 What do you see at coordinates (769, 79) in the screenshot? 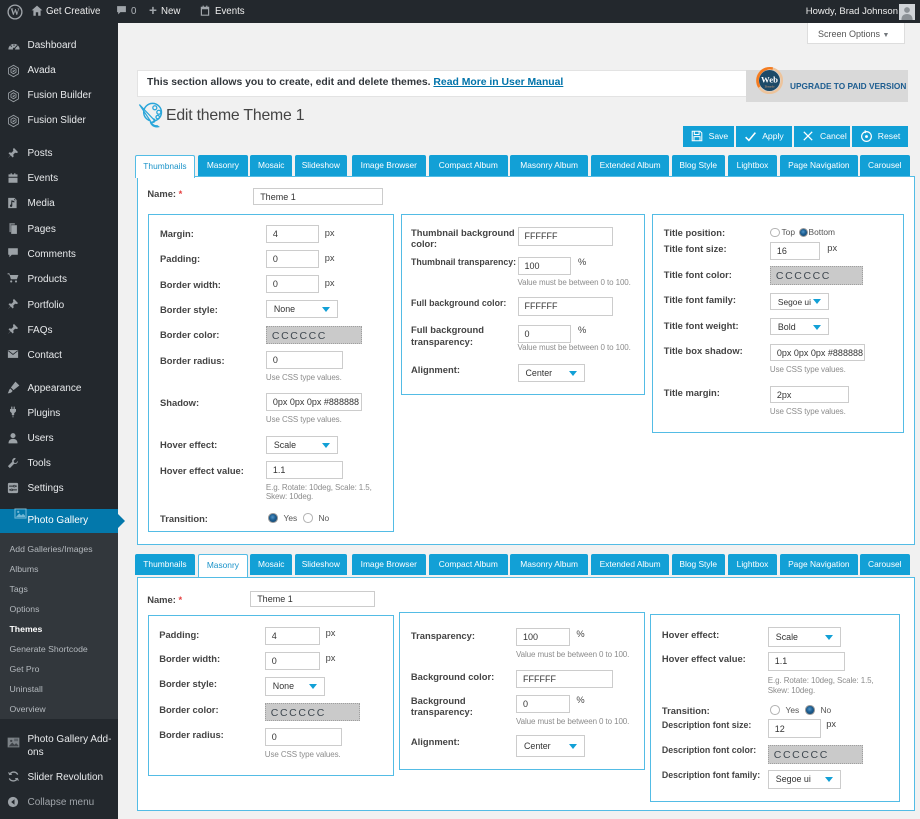
I see `svg-text: Web` at bounding box center [769, 79].